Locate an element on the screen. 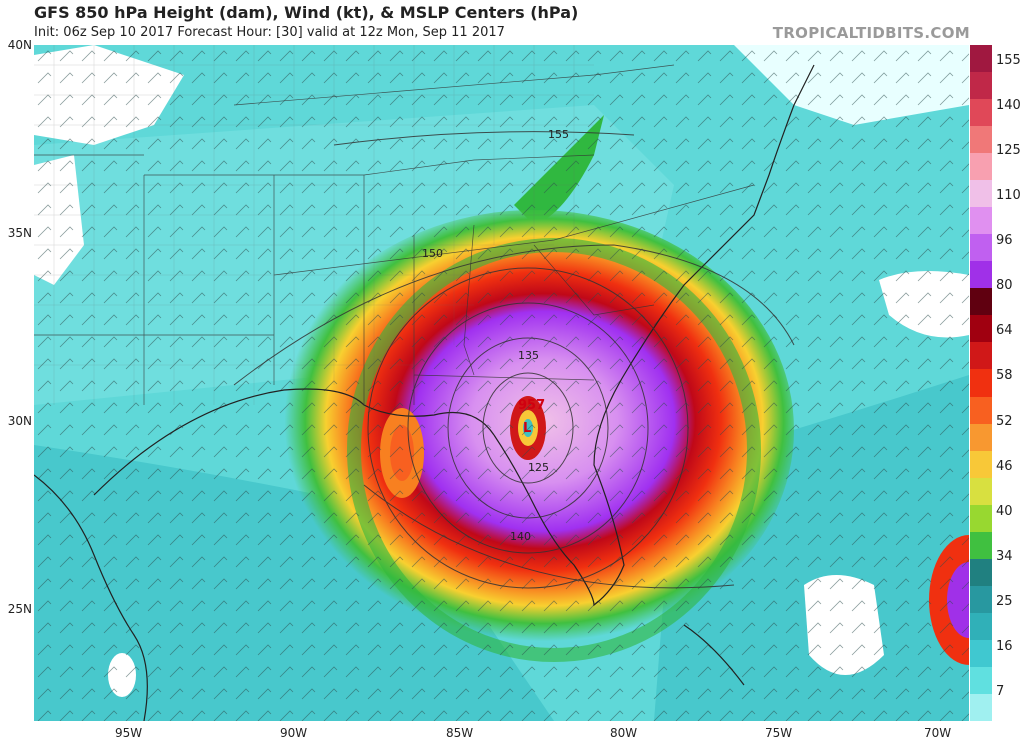  colorbar-label: 52 is located at coordinates (1004, 421).